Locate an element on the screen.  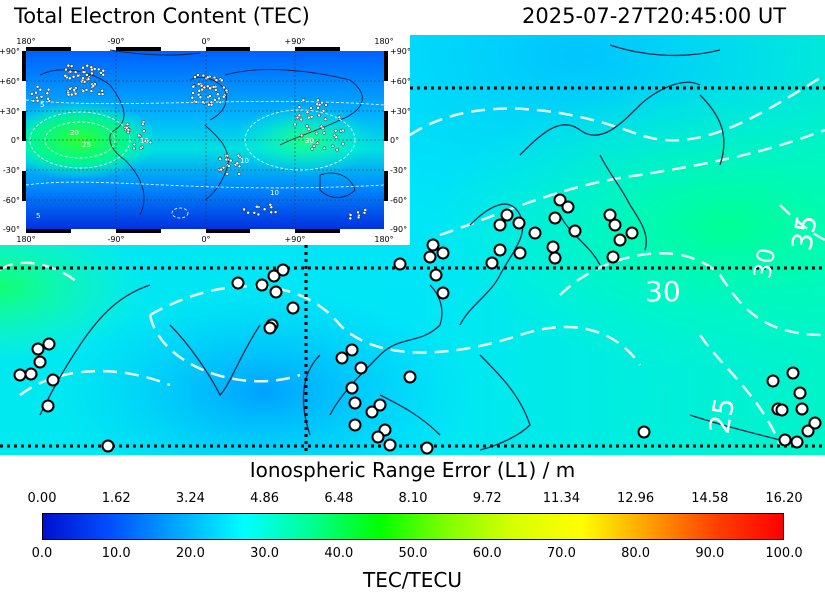
colorbar-tick-label: 9.72 is located at coordinates (487, 498).